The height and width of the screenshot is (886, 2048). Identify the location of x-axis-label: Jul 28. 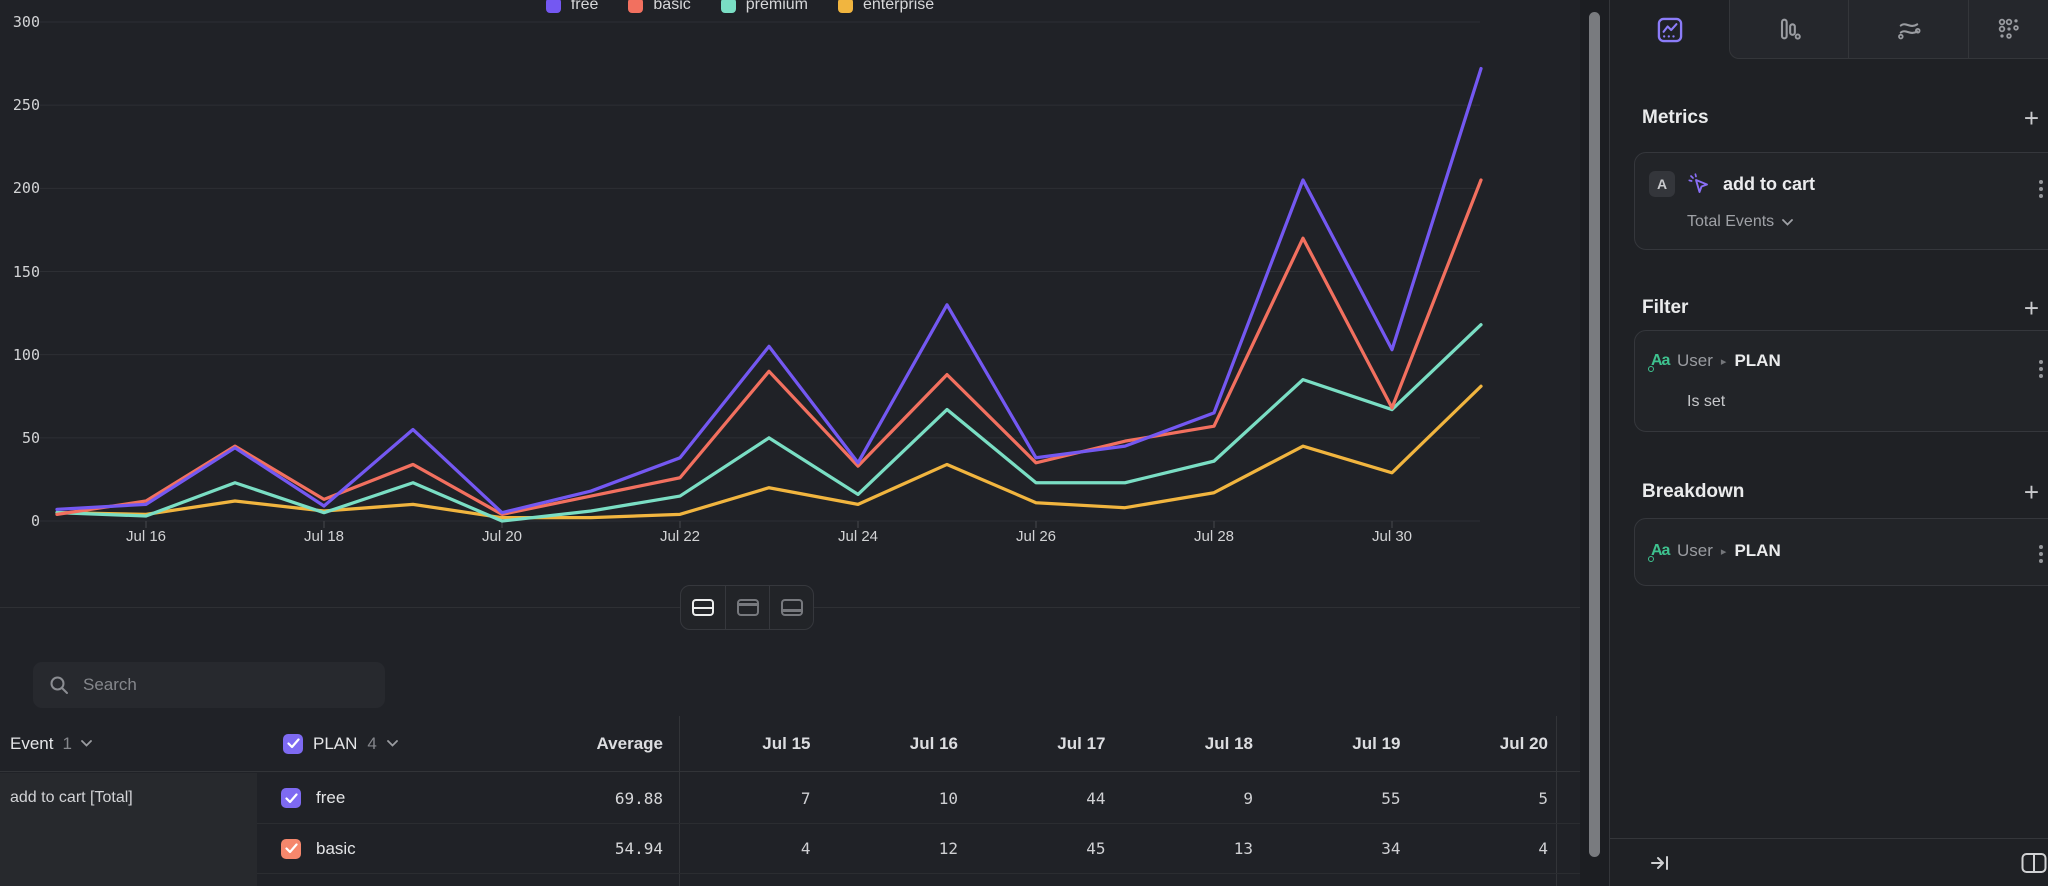
(1214, 536).